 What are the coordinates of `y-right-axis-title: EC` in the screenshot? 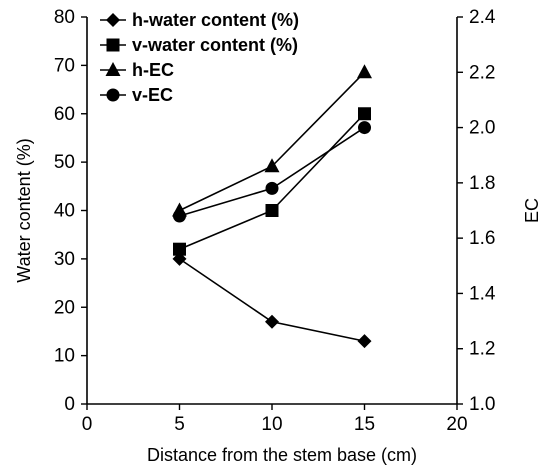 It's located at (532, 210).